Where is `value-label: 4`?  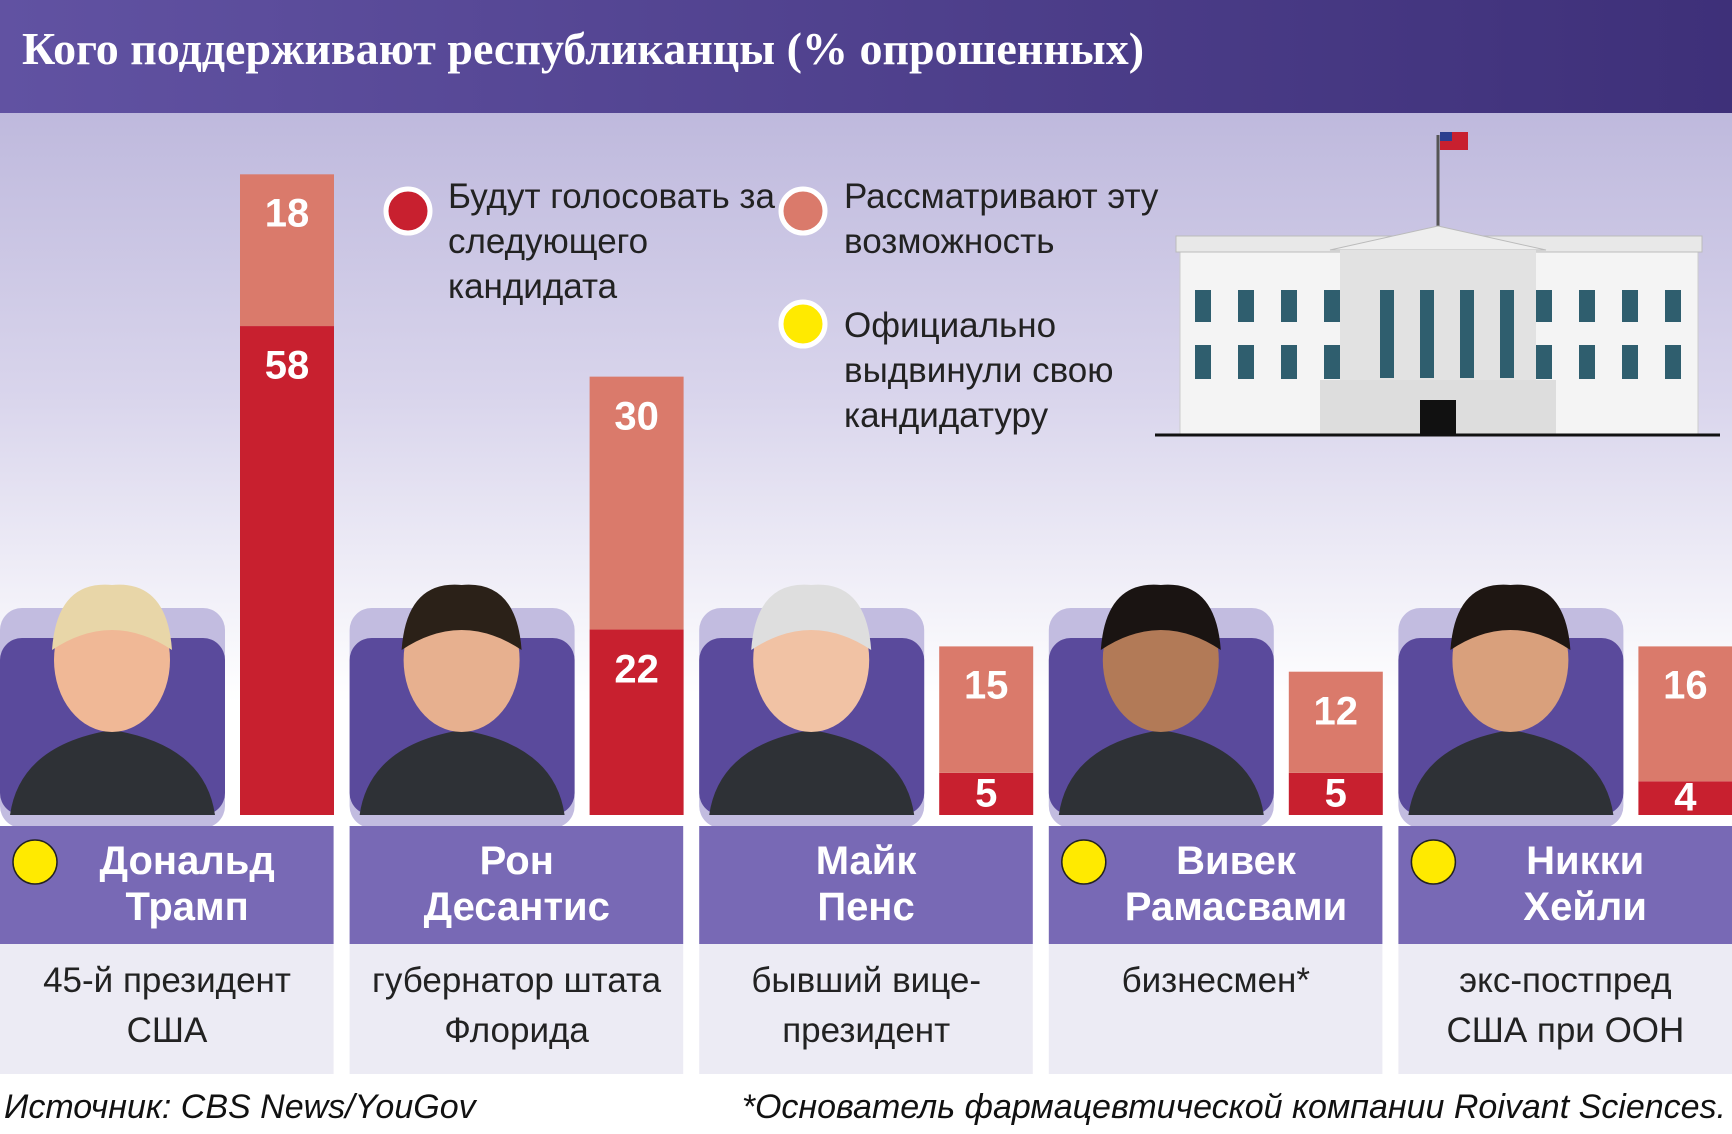
value-label: 4 is located at coordinates (1685, 797).